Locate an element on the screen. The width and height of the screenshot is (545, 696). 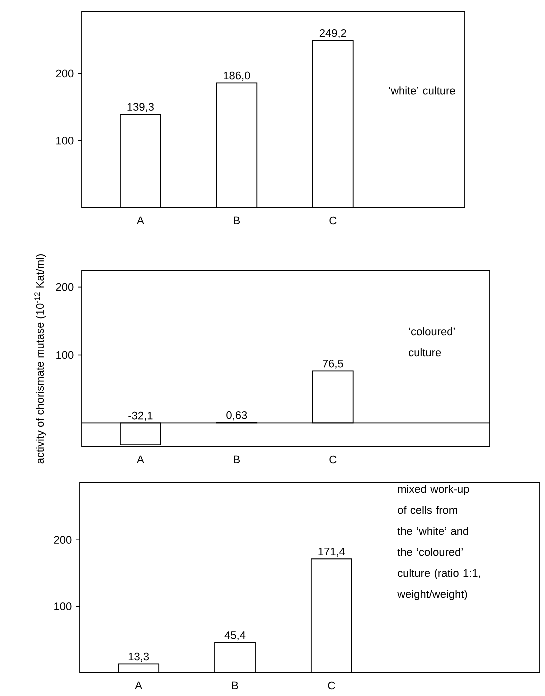
annotation: ‘white’ culture is located at coordinates (422, 90).